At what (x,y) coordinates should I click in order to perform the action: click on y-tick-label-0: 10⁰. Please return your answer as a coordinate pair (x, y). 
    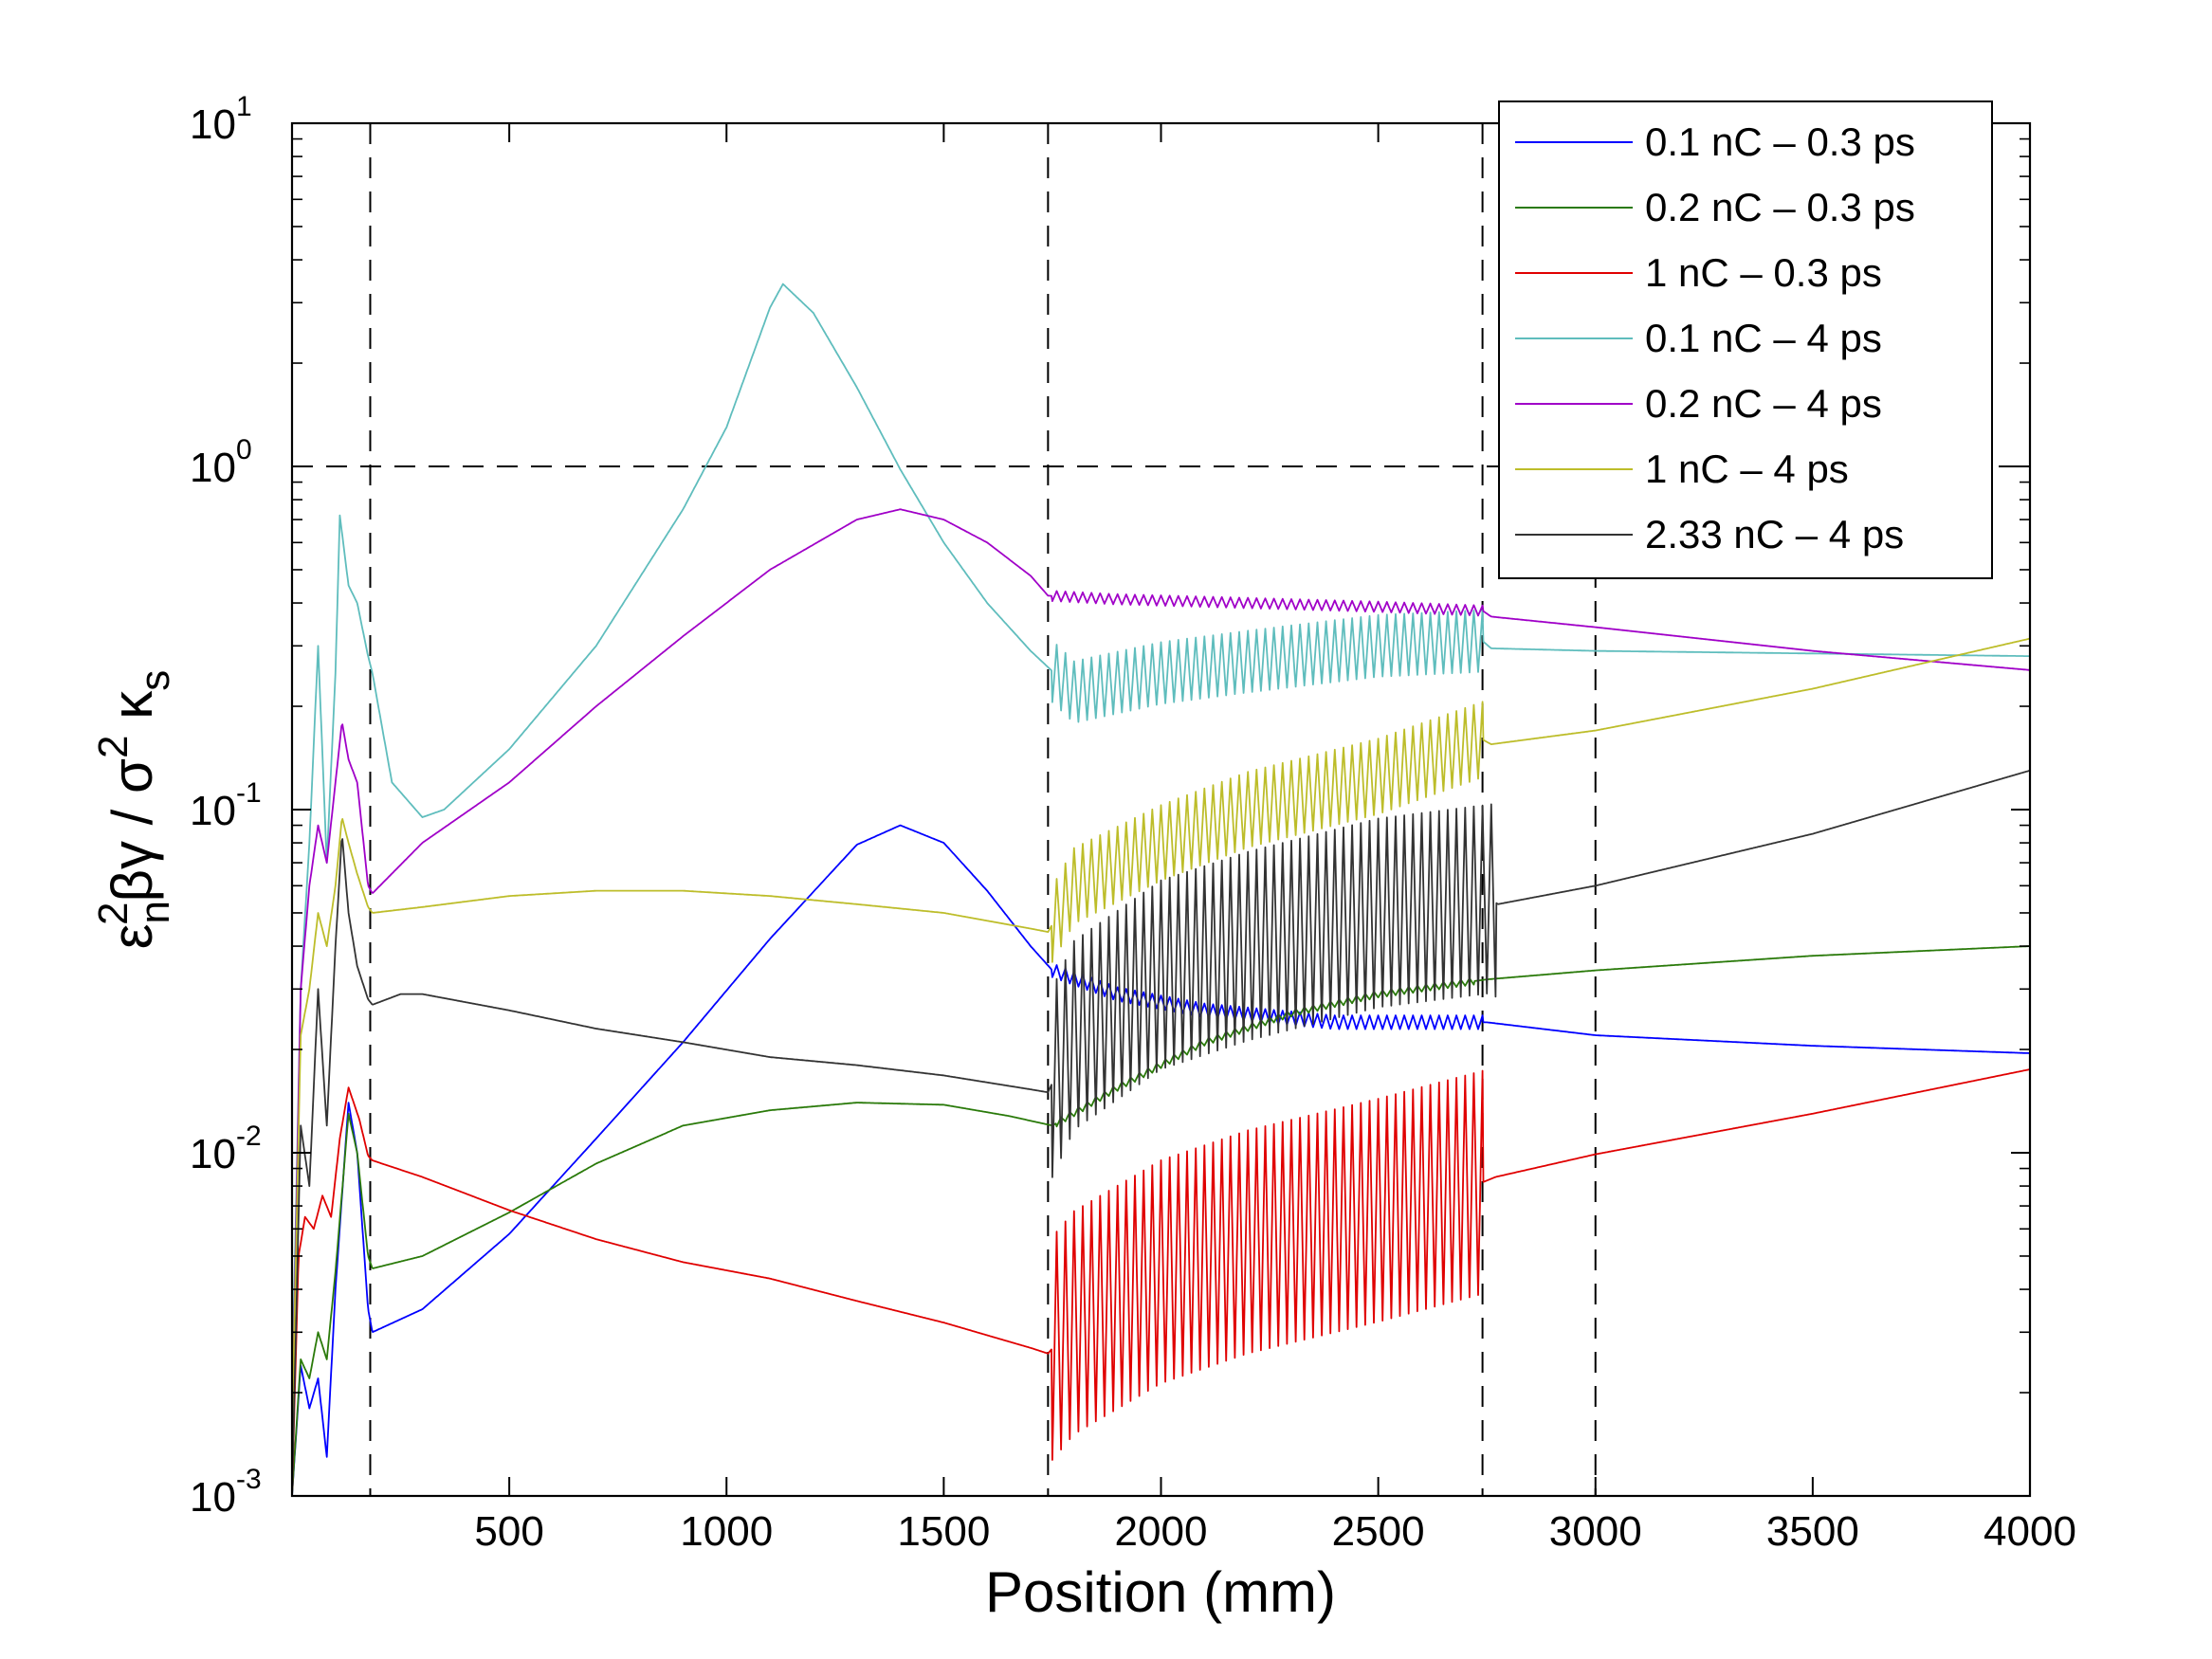
    Looking at the image, I should click on (221, 462).